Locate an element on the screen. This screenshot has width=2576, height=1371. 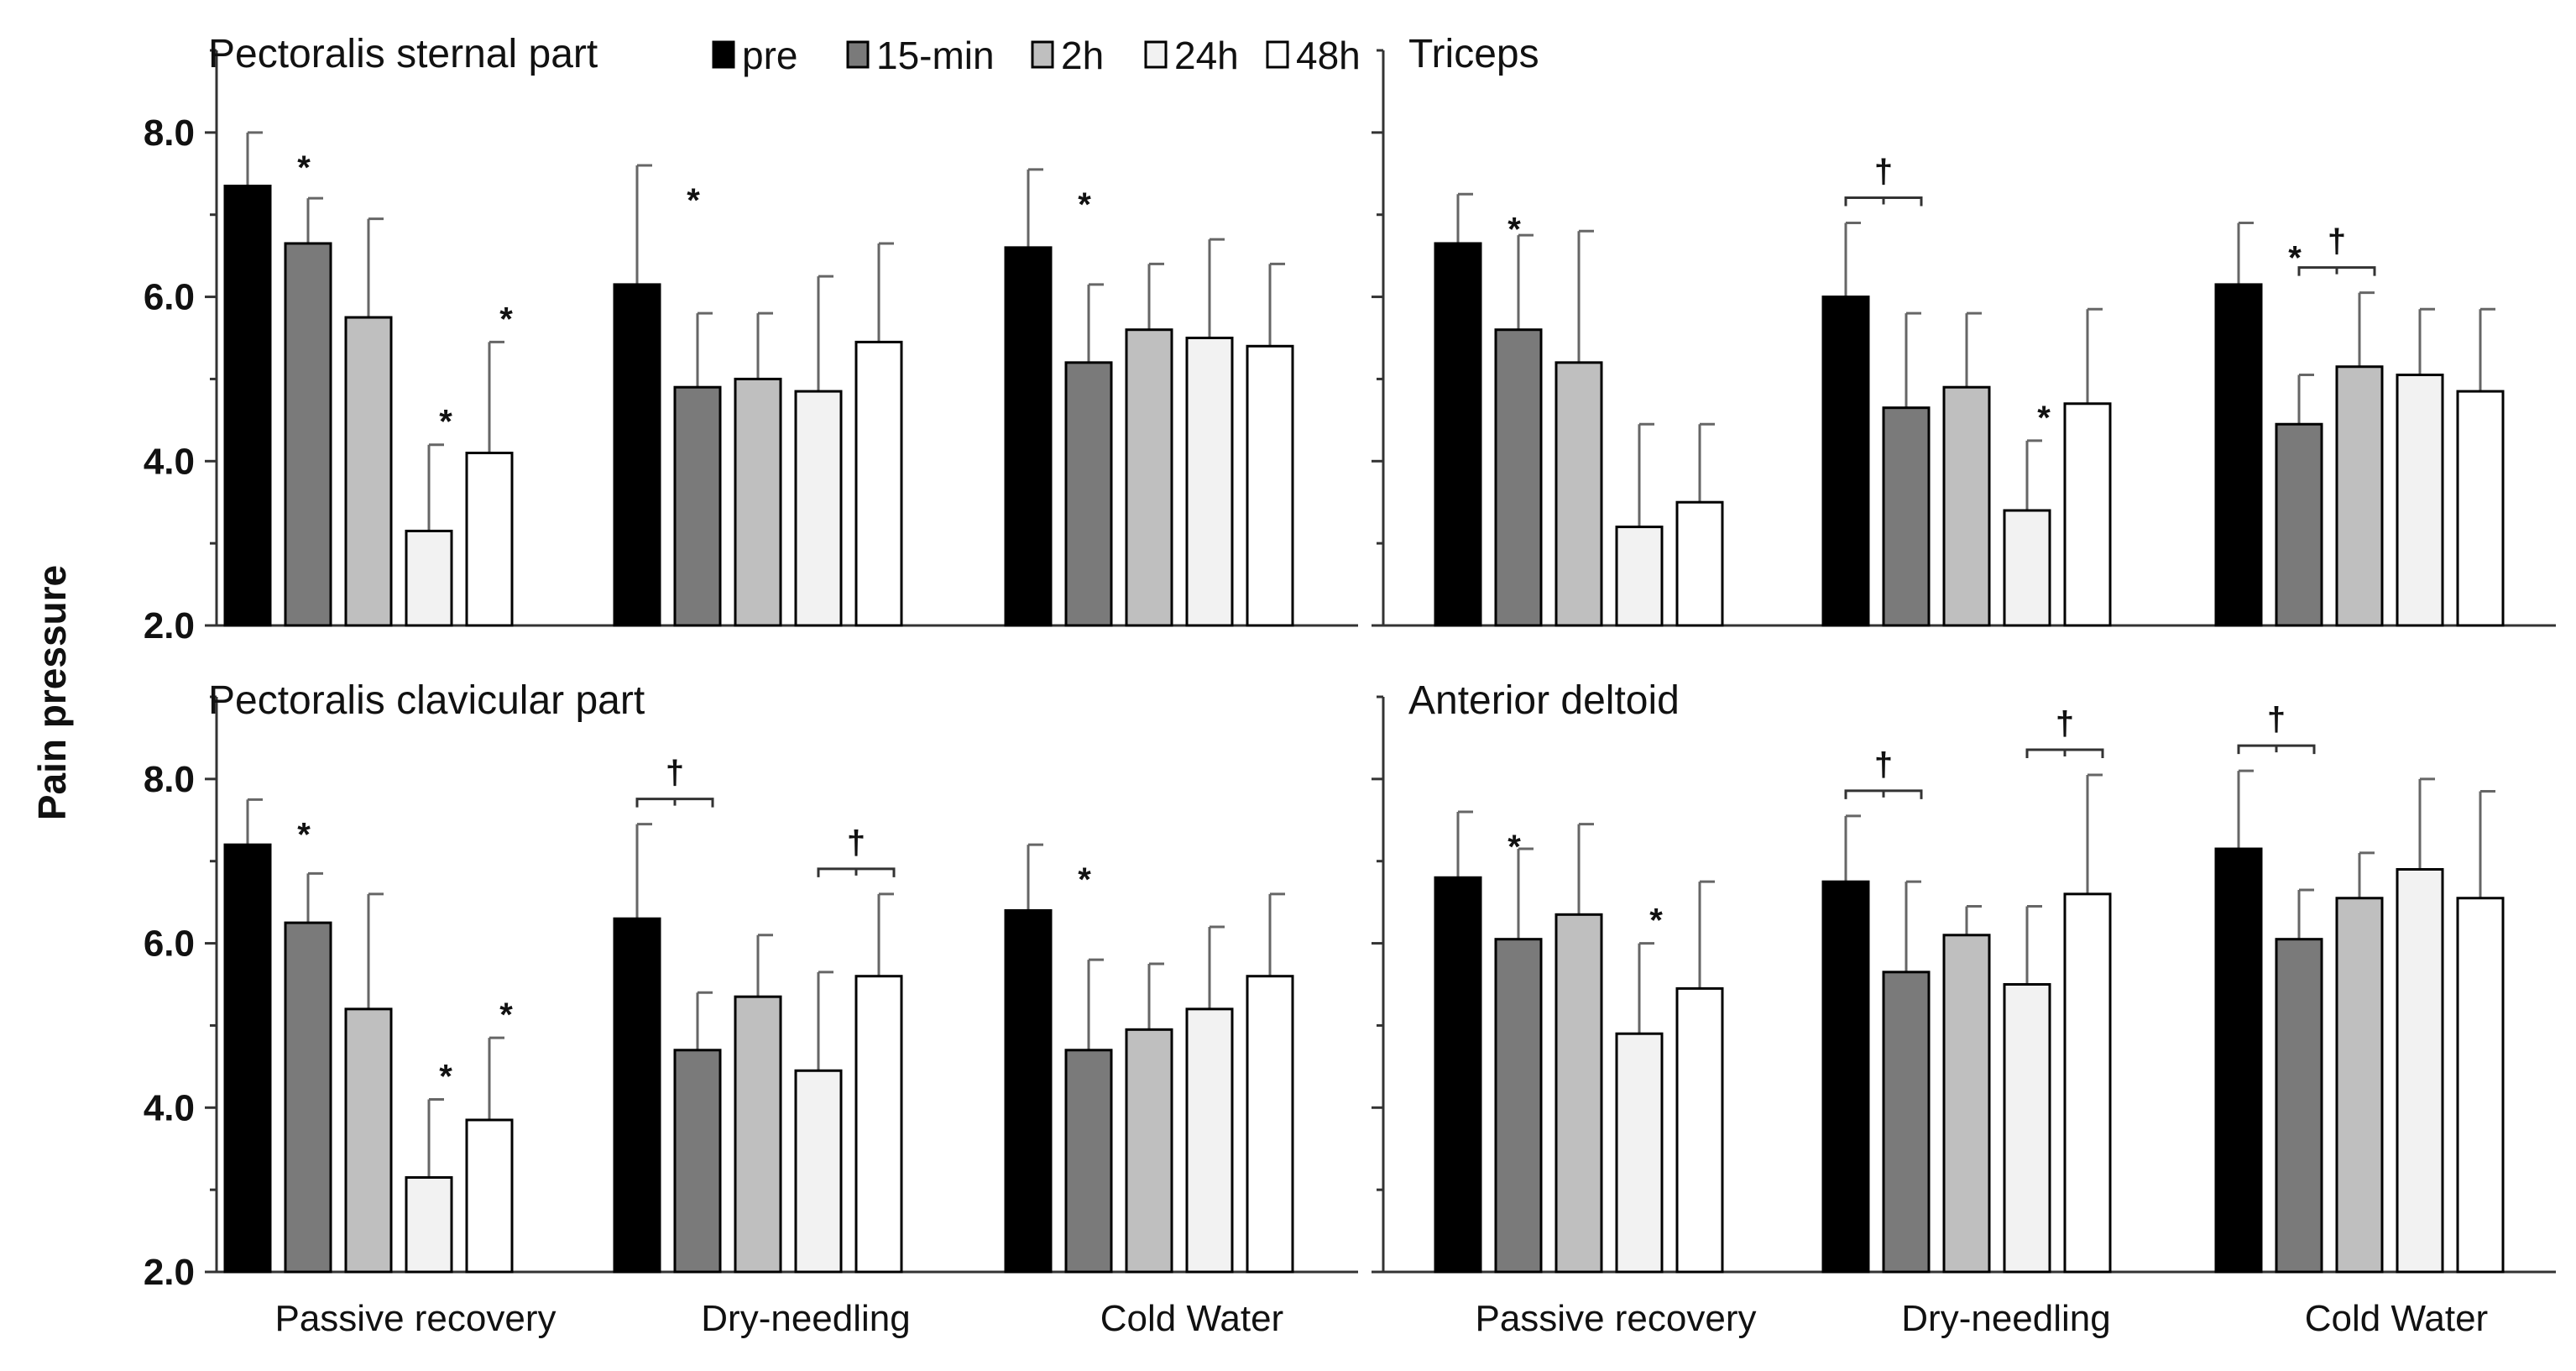
category-label: Cold Water is located at coordinates (1191, 1318).